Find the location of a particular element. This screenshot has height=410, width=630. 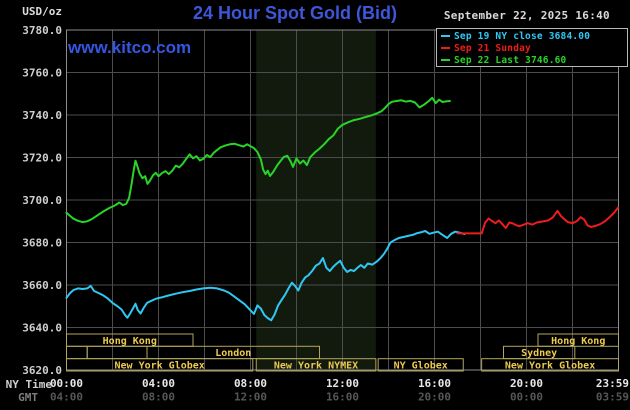

legend-label: Sep 22 Last 3746.60 is located at coordinates (510, 60).